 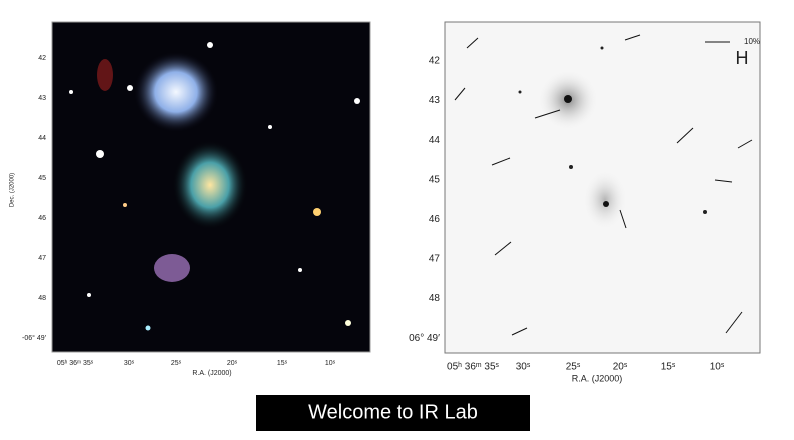 What do you see at coordinates (13, 190) in the screenshot?
I see `y-axis-label: Dec. (J2000)` at bounding box center [13, 190].